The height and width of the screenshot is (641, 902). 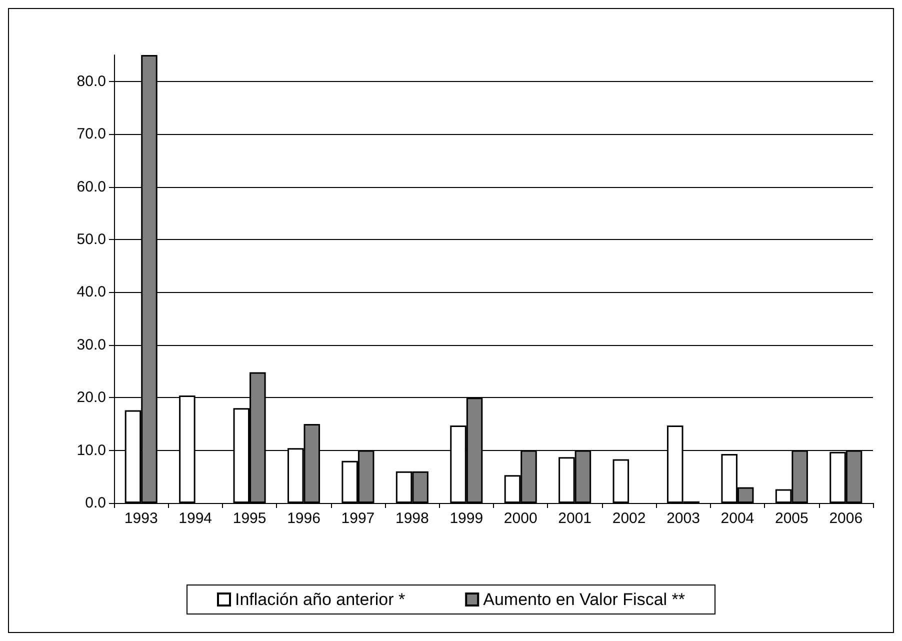 What do you see at coordinates (621, 481) in the screenshot?
I see `bar` at bounding box center [621, 481].